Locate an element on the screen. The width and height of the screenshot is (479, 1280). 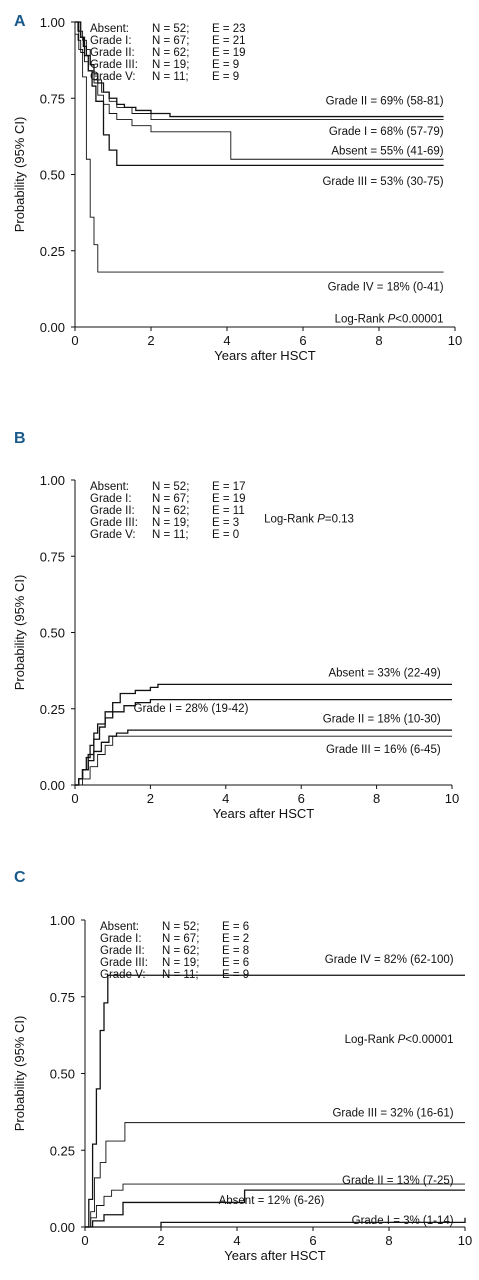
legend-e: E = 0 is located at coordinates (225, 535).